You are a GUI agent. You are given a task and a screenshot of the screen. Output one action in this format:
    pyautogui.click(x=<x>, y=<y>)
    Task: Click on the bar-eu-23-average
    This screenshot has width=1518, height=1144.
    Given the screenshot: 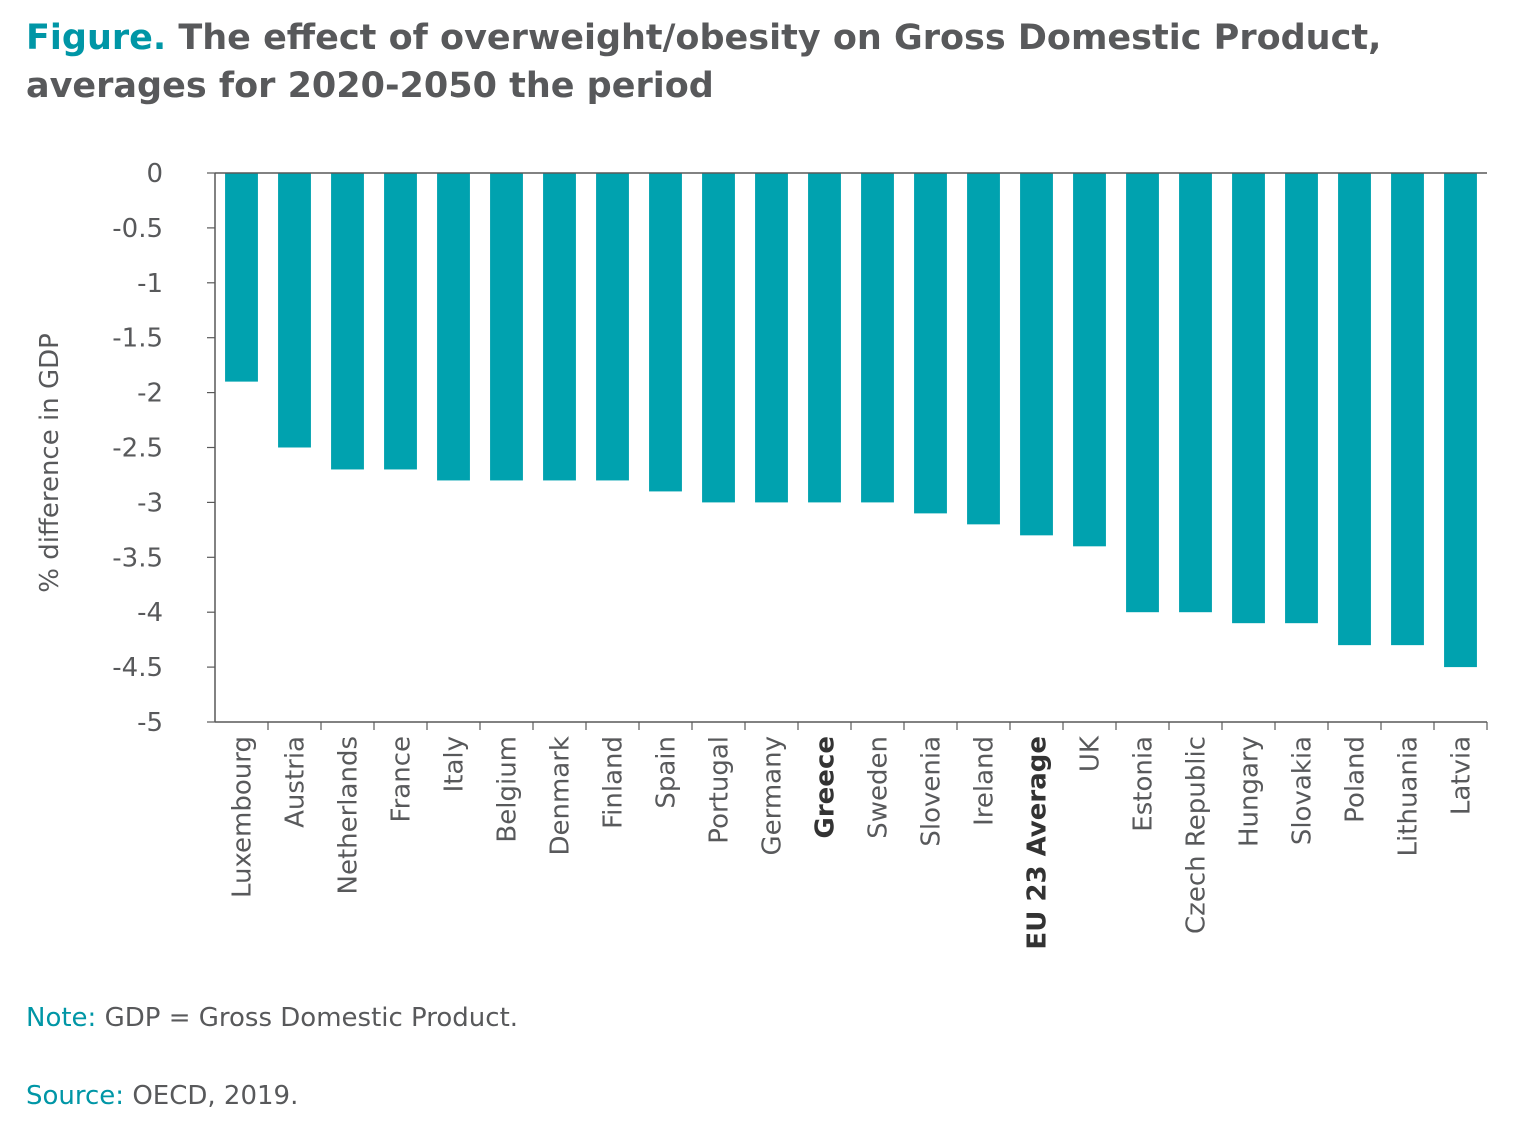 What is the action you would take?
    pyautogui.click(x=1036, y=354)
    